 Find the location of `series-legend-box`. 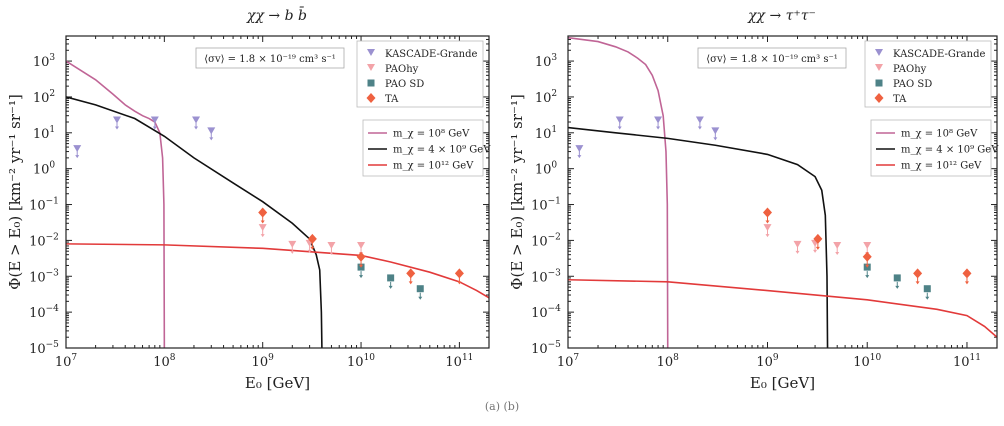

series-legend-box is located at coordinates (423, 148).